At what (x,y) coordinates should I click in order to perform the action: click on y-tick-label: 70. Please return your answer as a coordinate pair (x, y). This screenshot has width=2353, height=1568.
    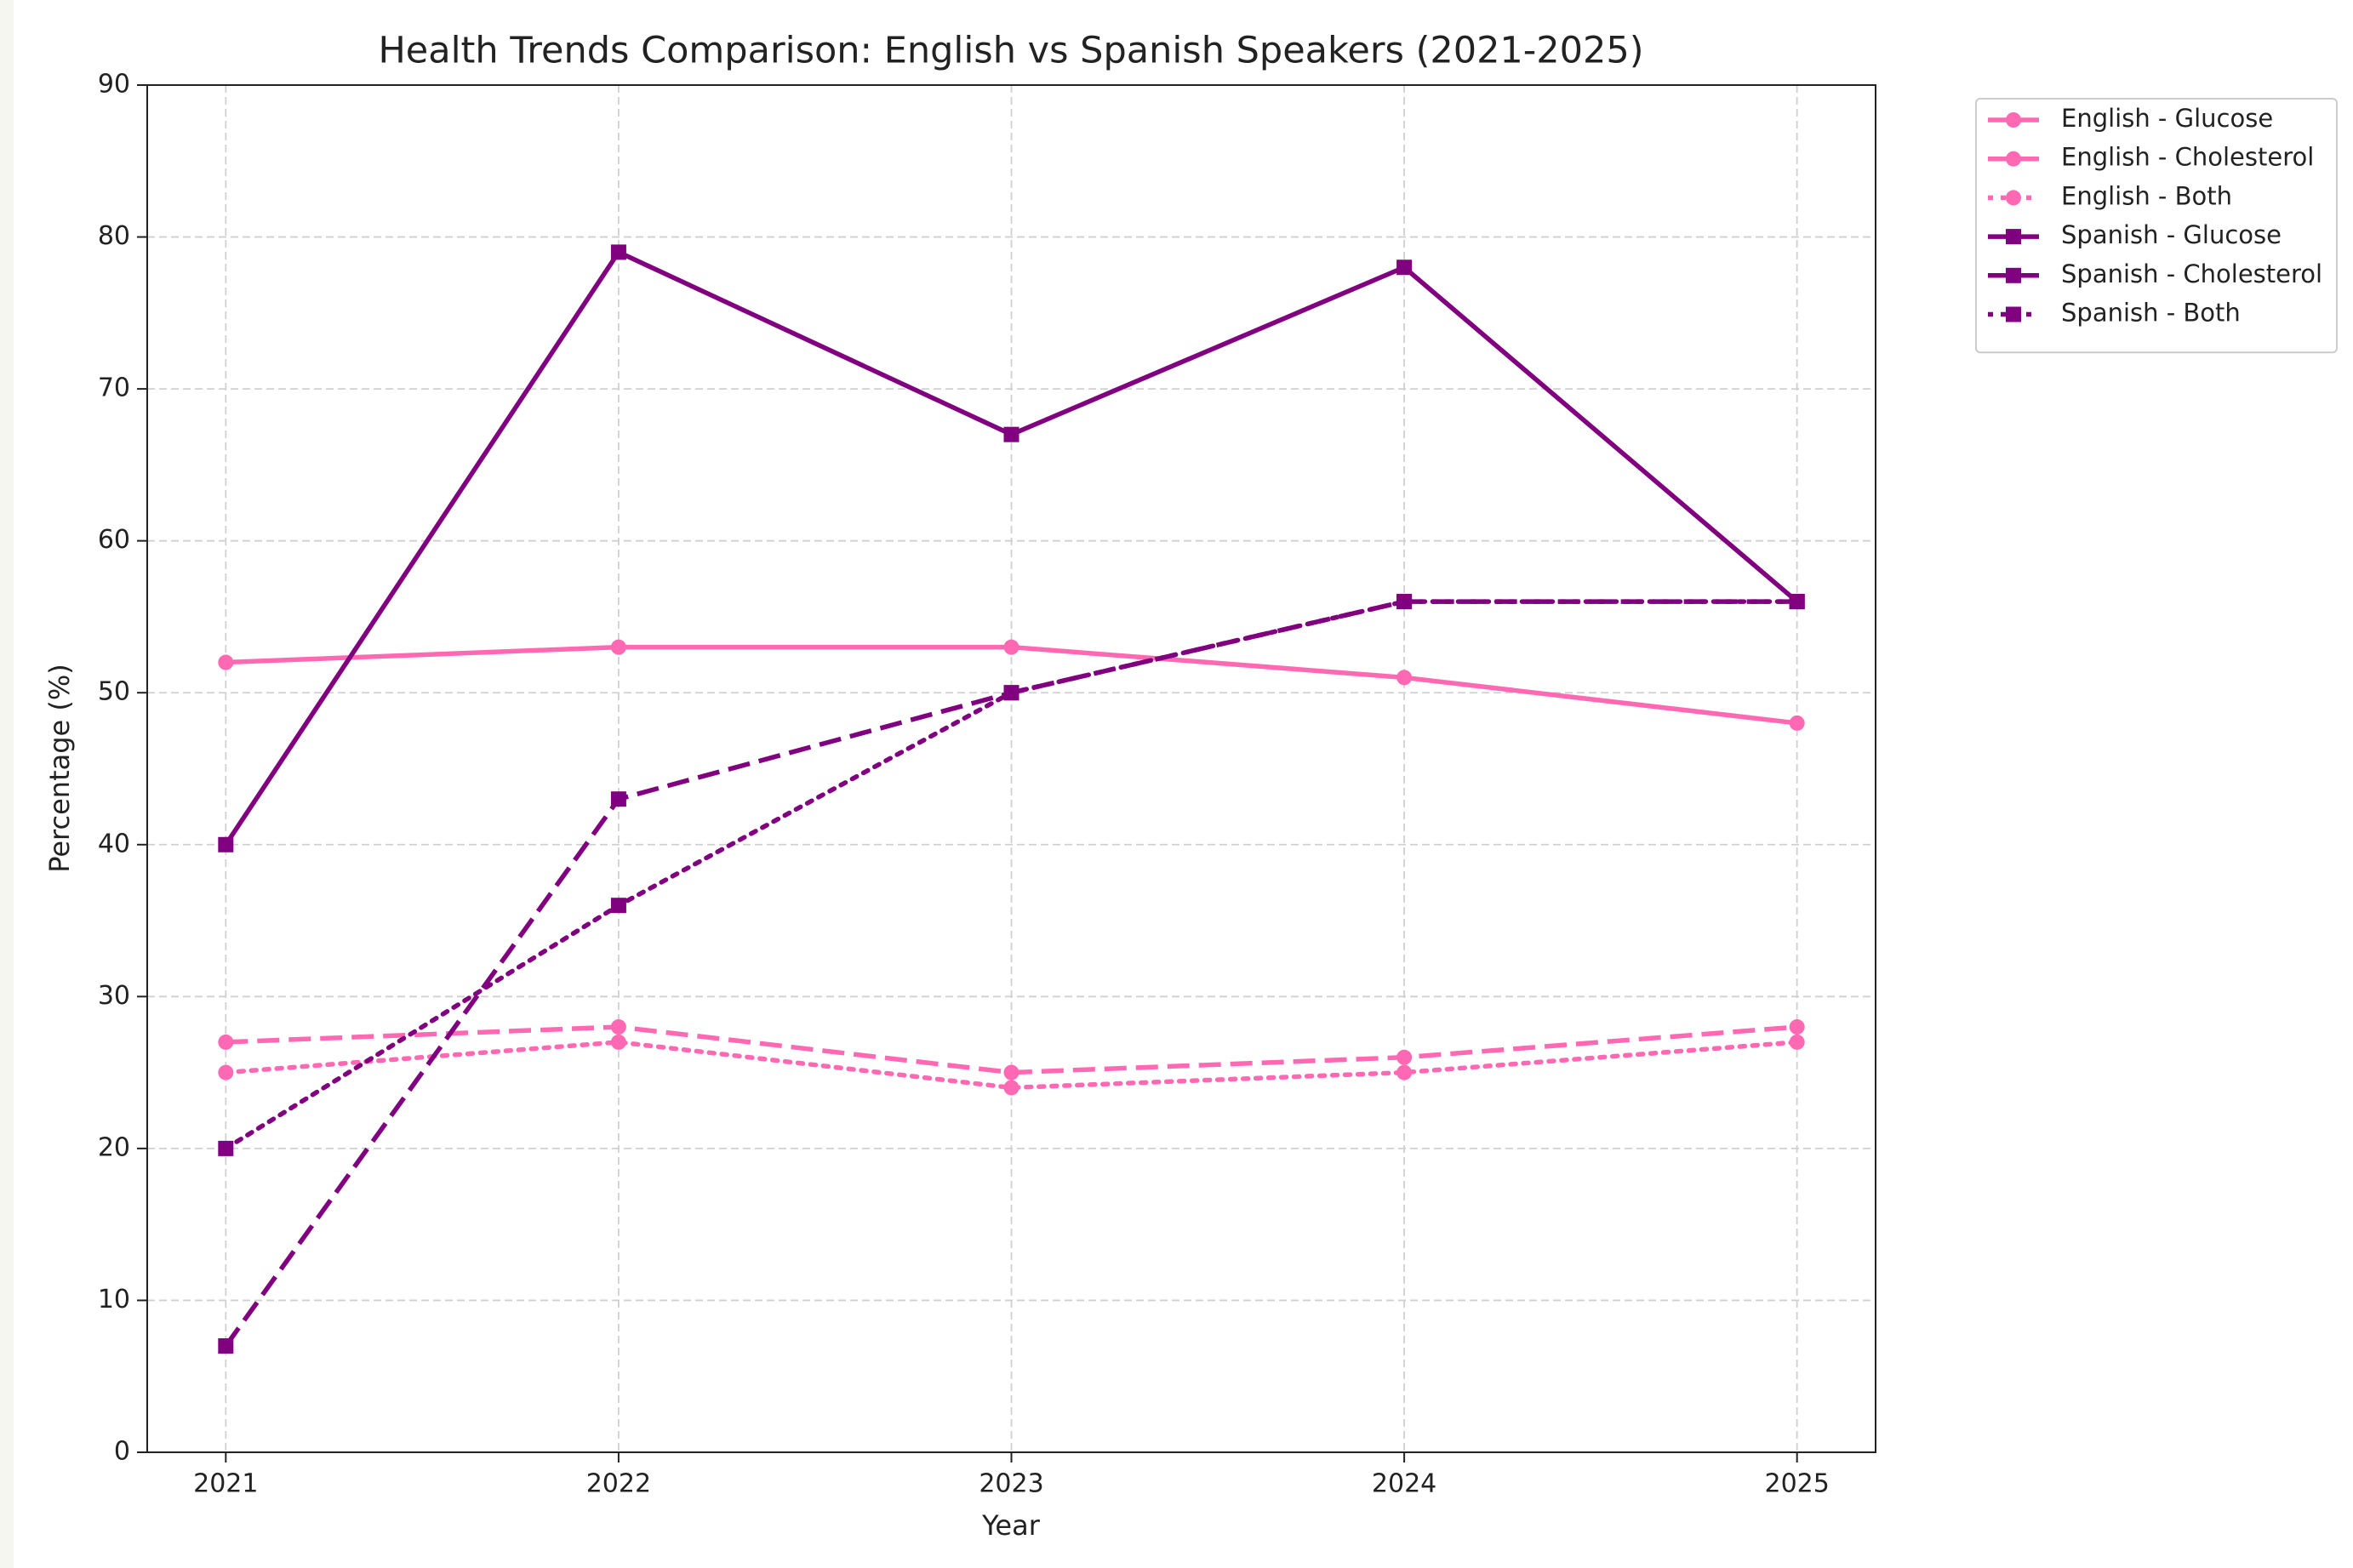
    Looking at the image, I should click on (114, 388).